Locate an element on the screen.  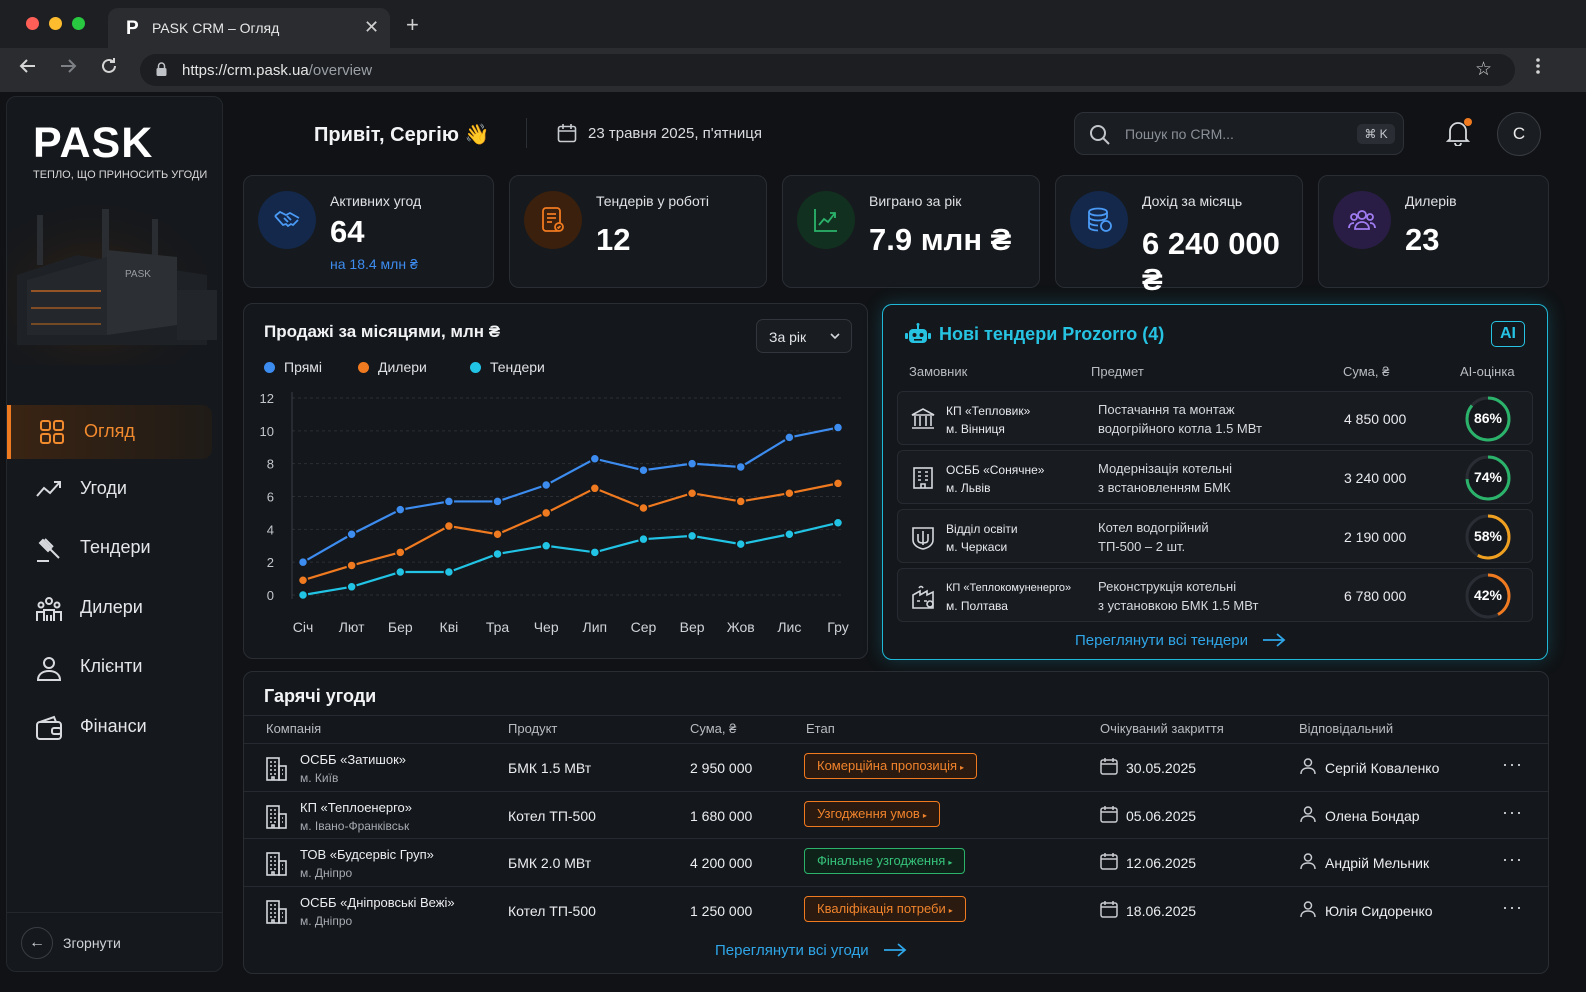
sidebar-item-finance: Фінанси is located at coordinates (109, 727).